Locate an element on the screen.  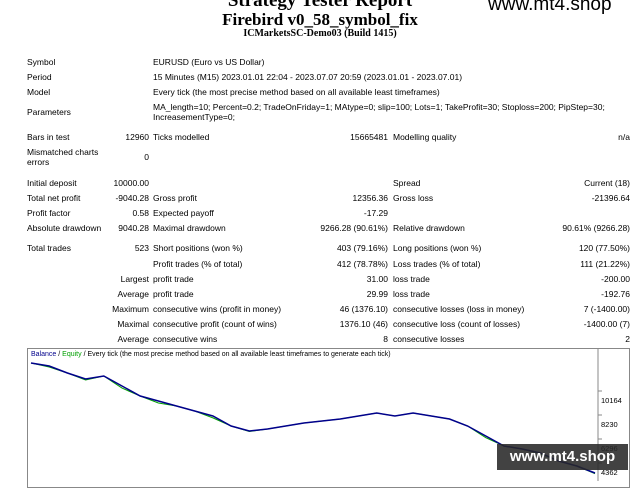
row-label: Symbol is located at coordinates (41, 62).